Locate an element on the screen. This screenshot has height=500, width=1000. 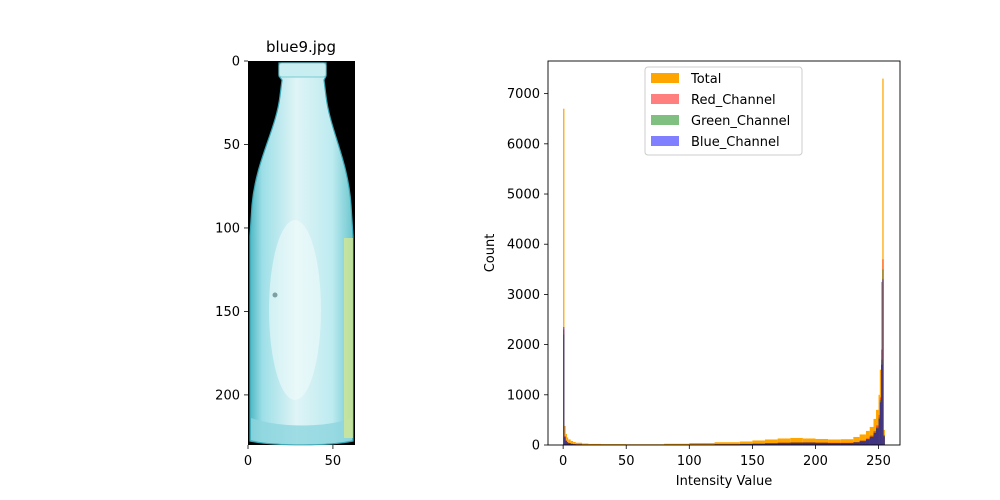
y-tick-label: 4000 is located at coordinates (523, 245).